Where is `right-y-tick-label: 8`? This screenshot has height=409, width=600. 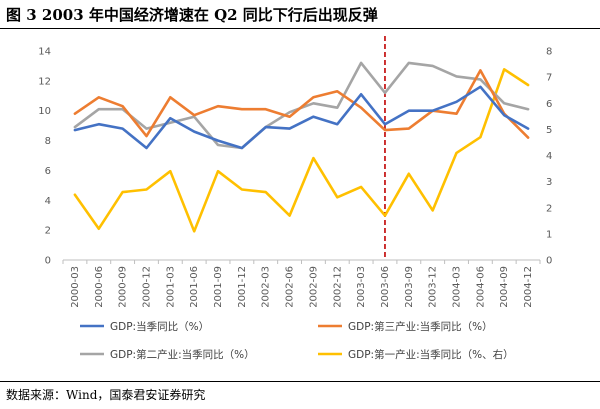 right-y-tick-label: 8 is located at coordinates (549, 52).